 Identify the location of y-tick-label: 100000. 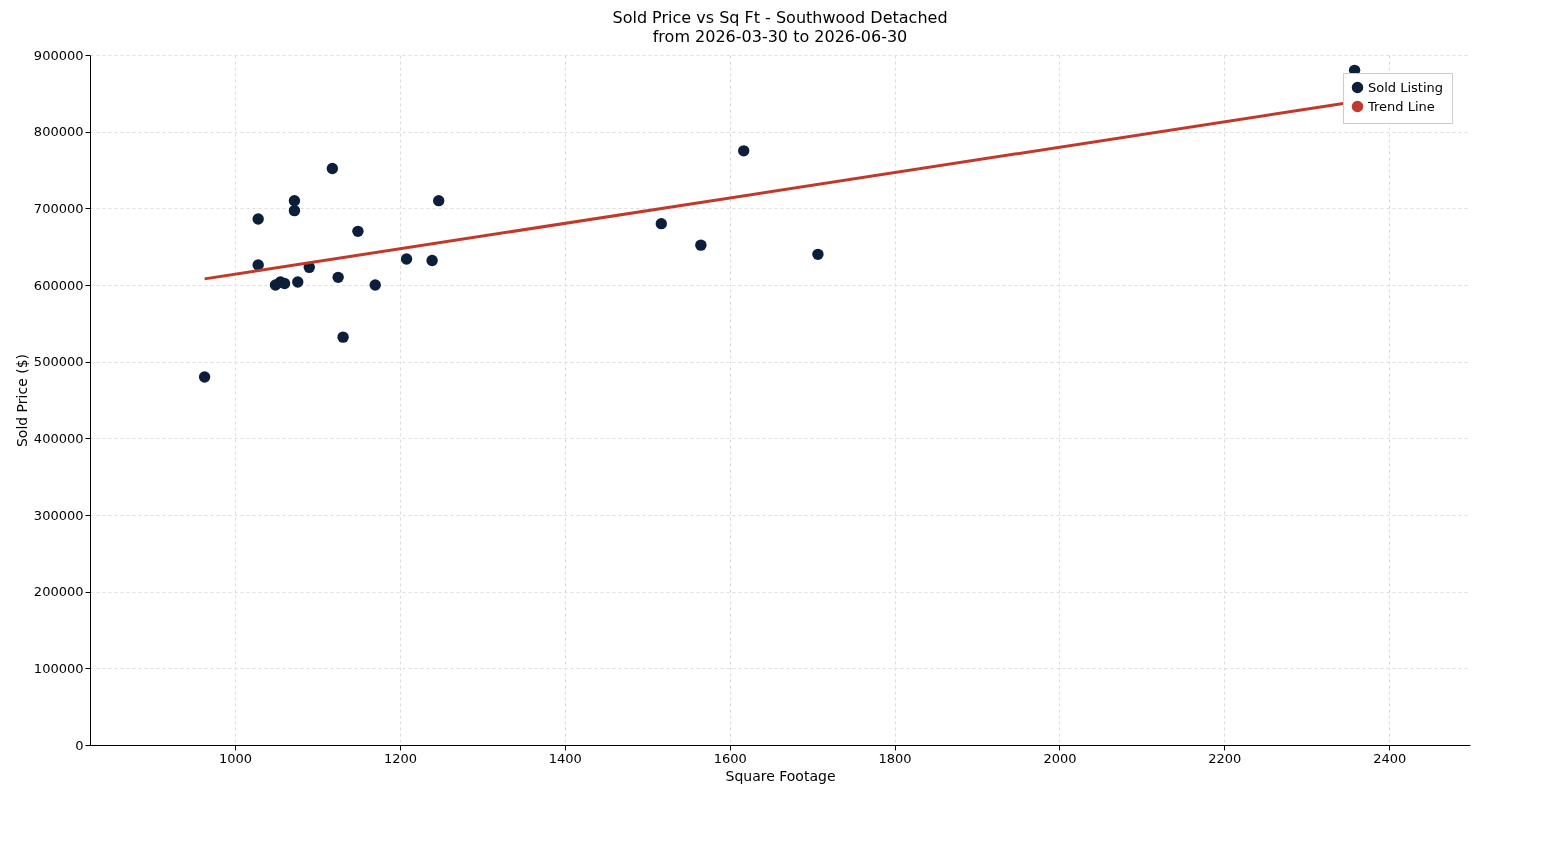
(58, 668).